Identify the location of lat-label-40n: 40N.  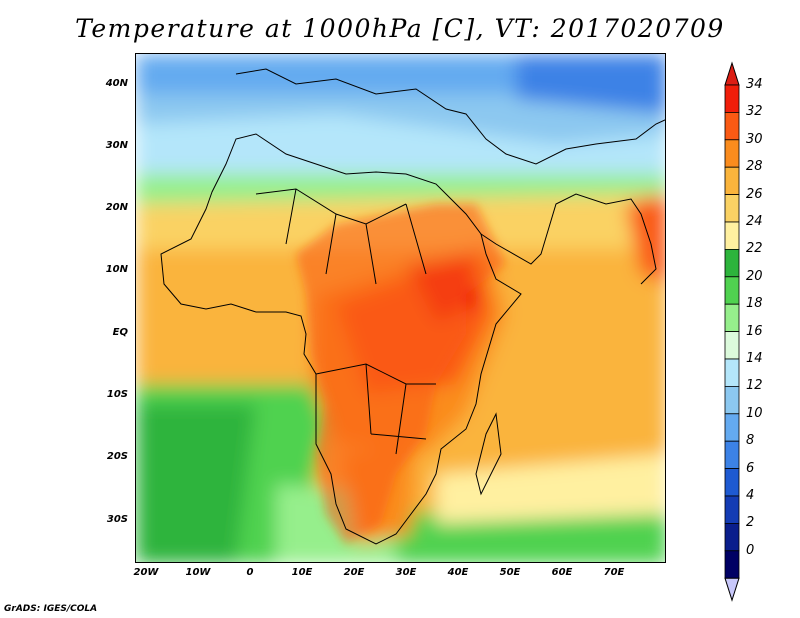
(116, 83).